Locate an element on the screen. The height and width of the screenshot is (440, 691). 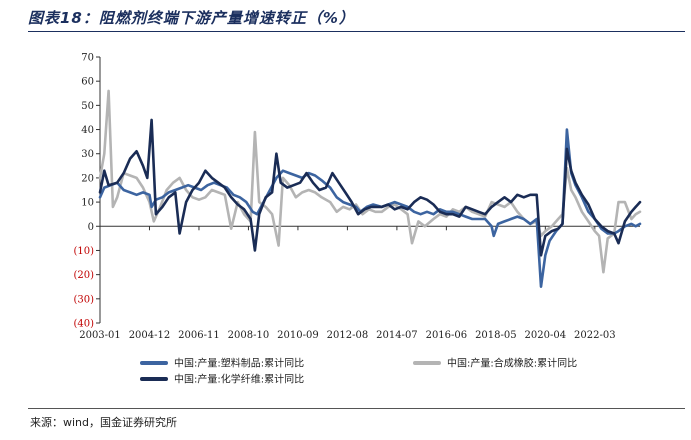
y-tick-label: (30) is located at coordinates (83, 299).